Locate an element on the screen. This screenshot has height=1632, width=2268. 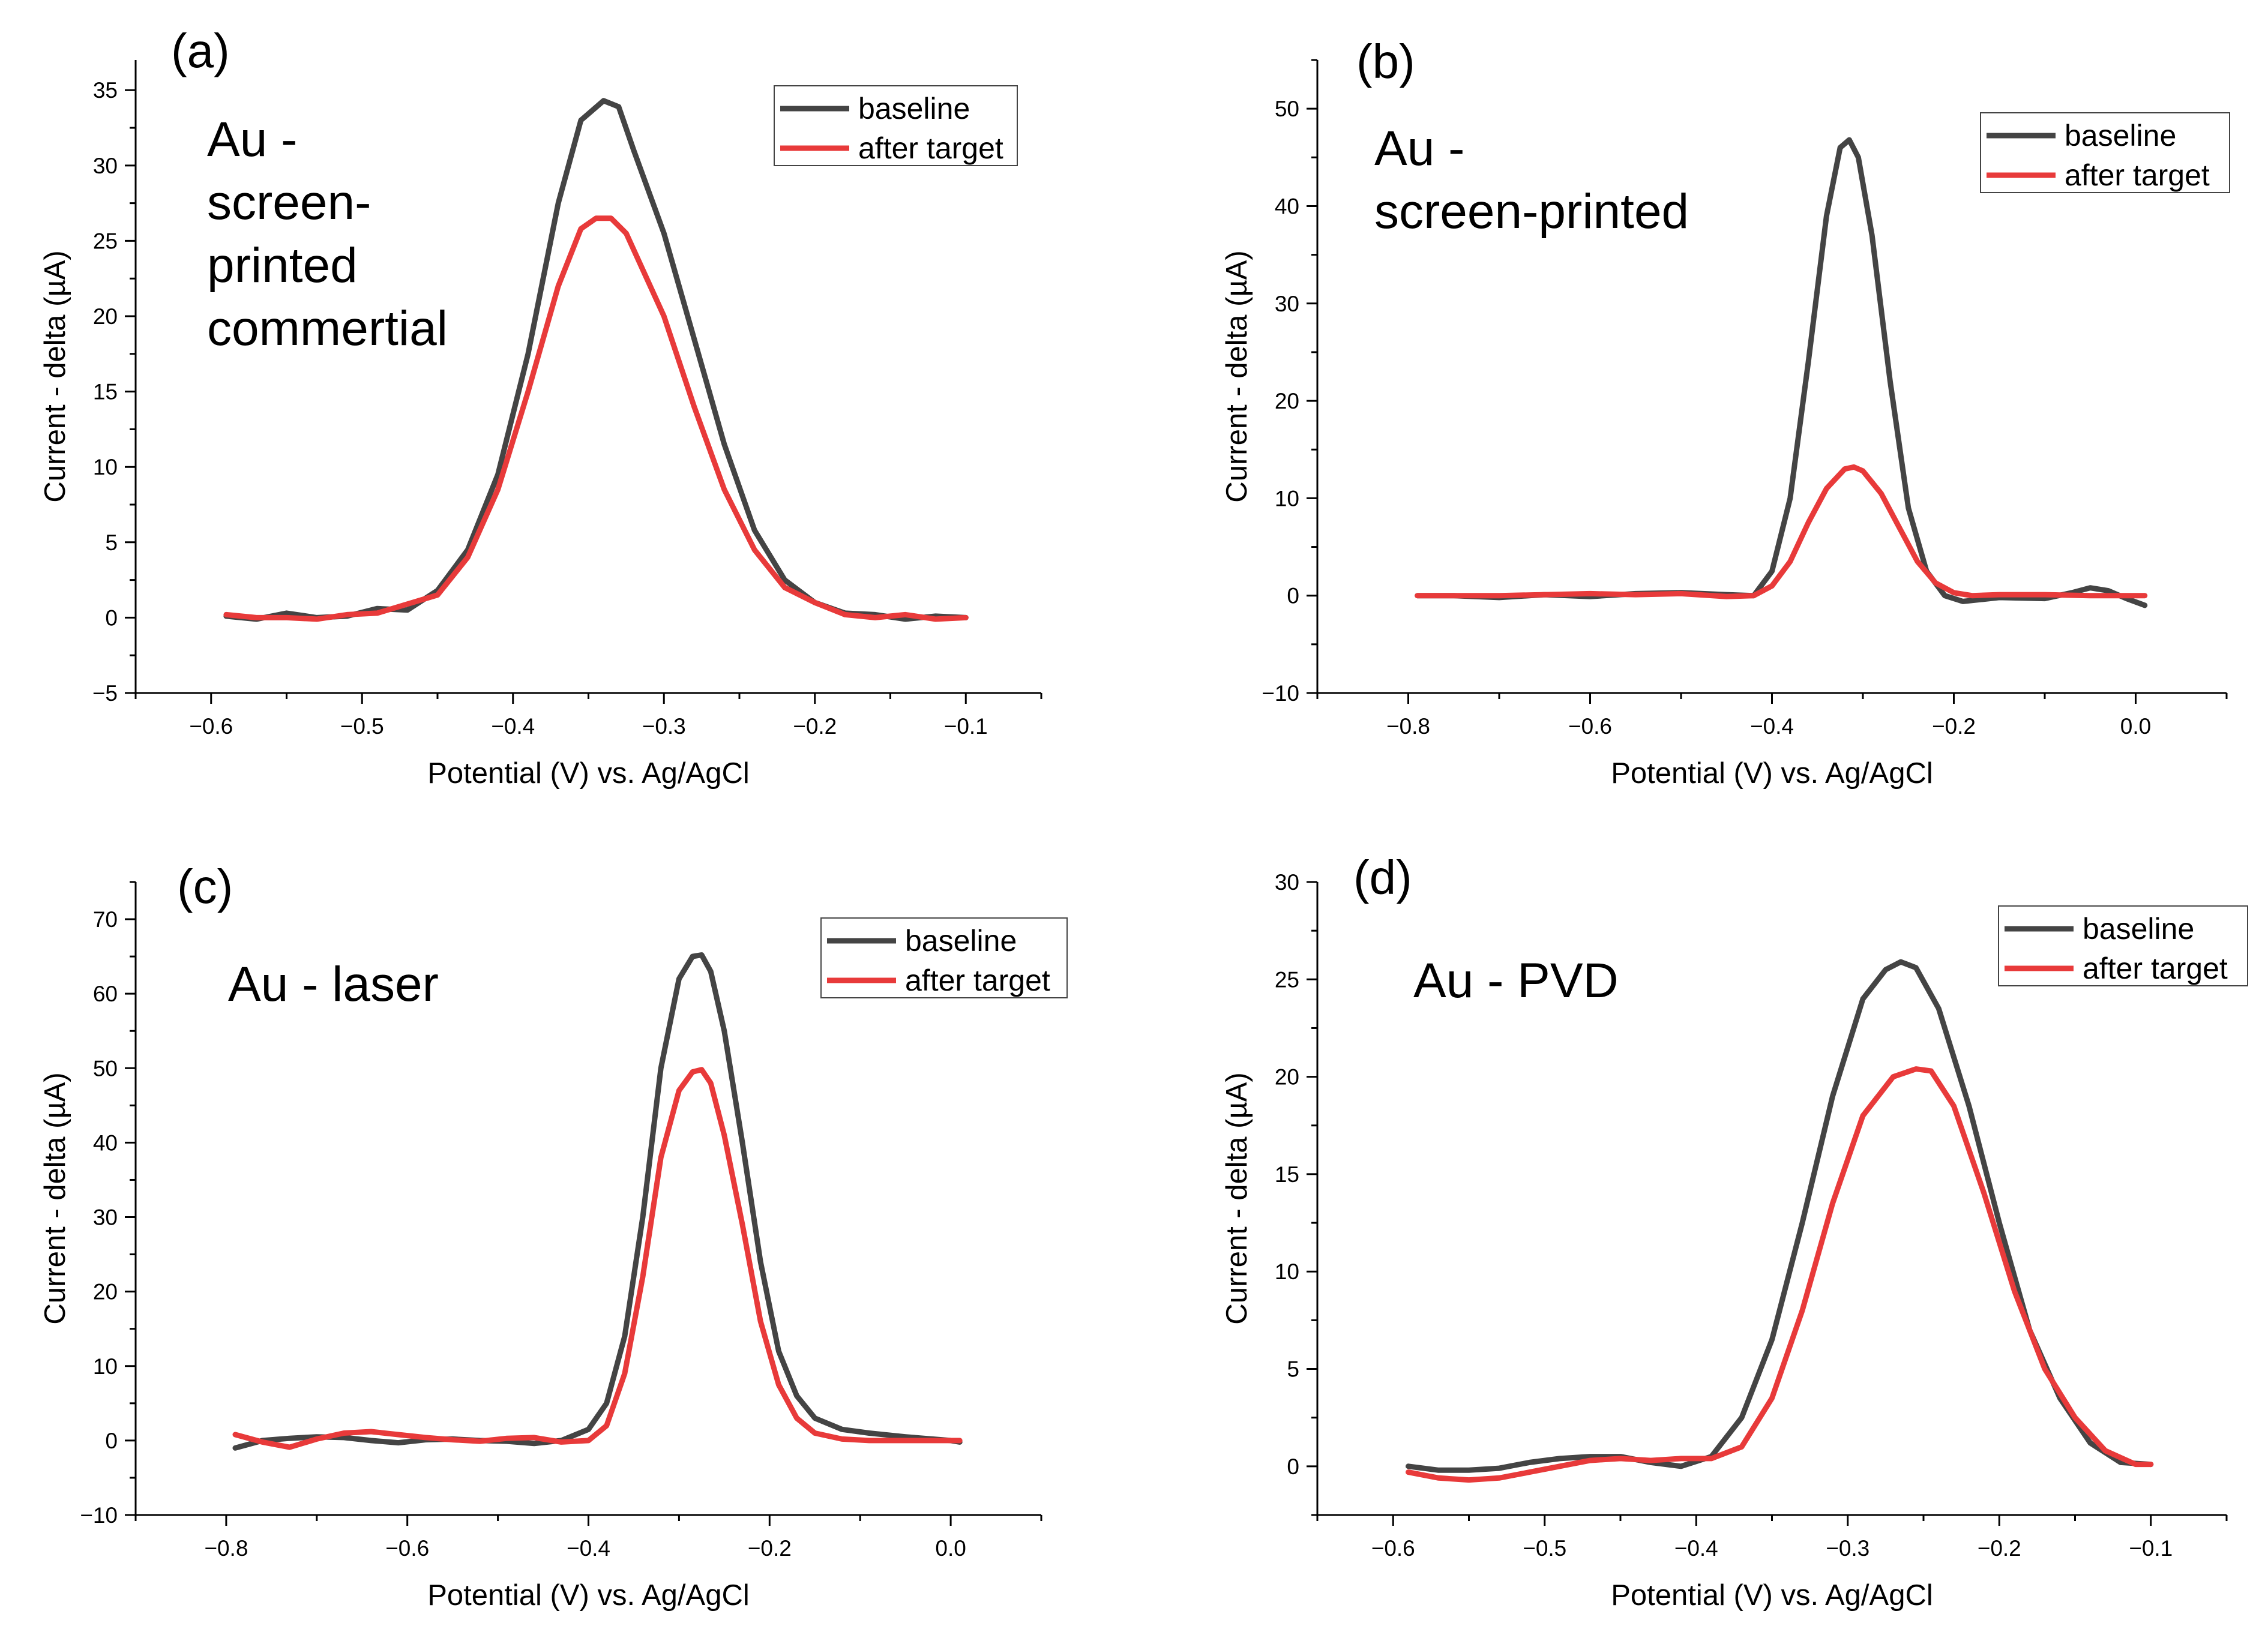
electrode-annotation: commertial is located at coordinates (327, 328).